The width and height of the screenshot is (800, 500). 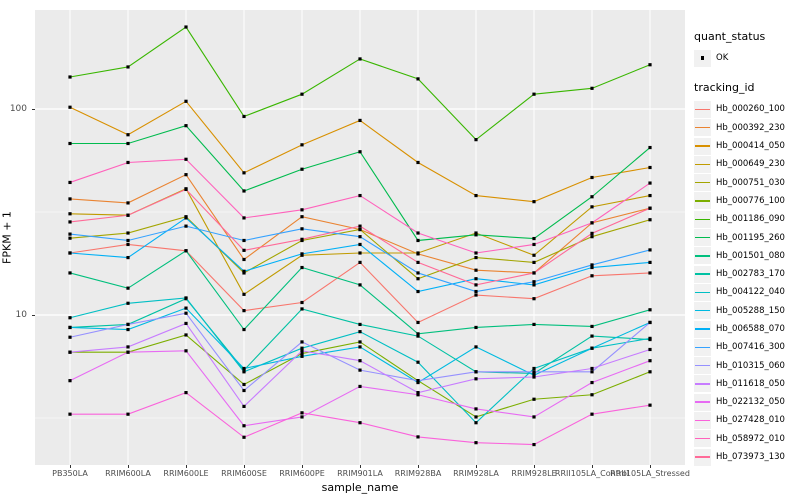 What do you see at coordinates (747, 219) in the screenshot?
I see `legend-item-Hb_001186_090: Hb_001186_090` at bounding box center [747, 219].